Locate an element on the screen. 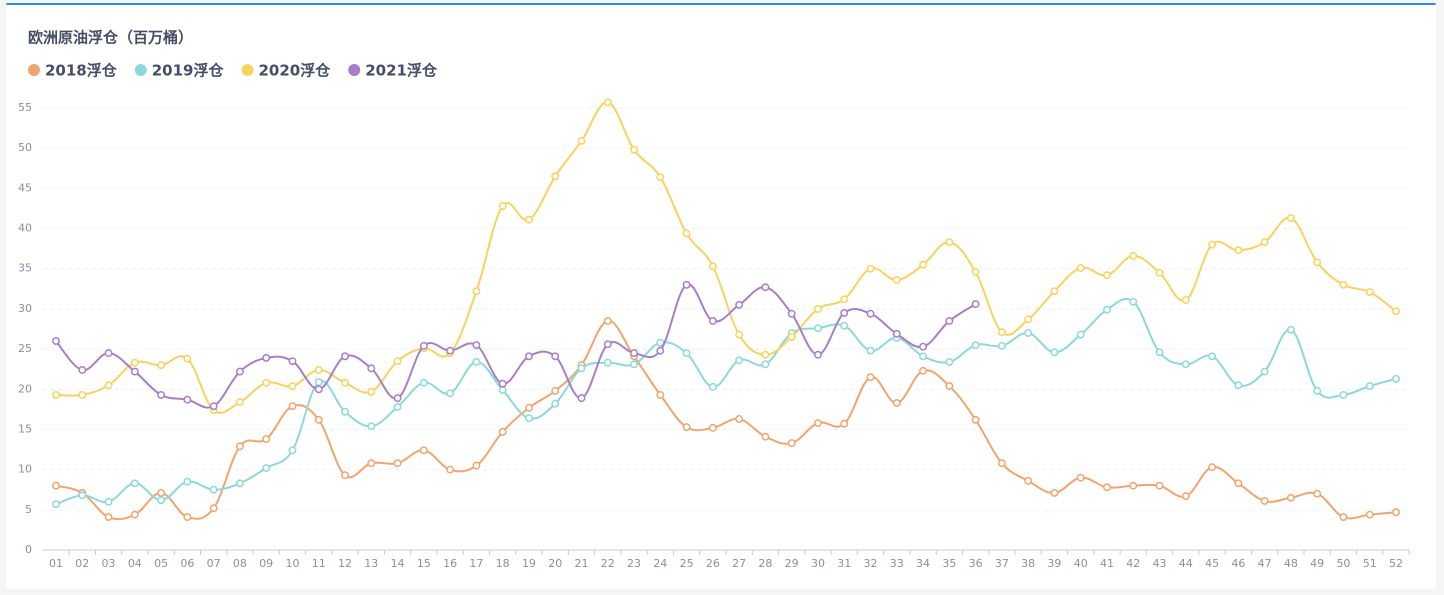  legend-marker is located at coordinates (354, 70).